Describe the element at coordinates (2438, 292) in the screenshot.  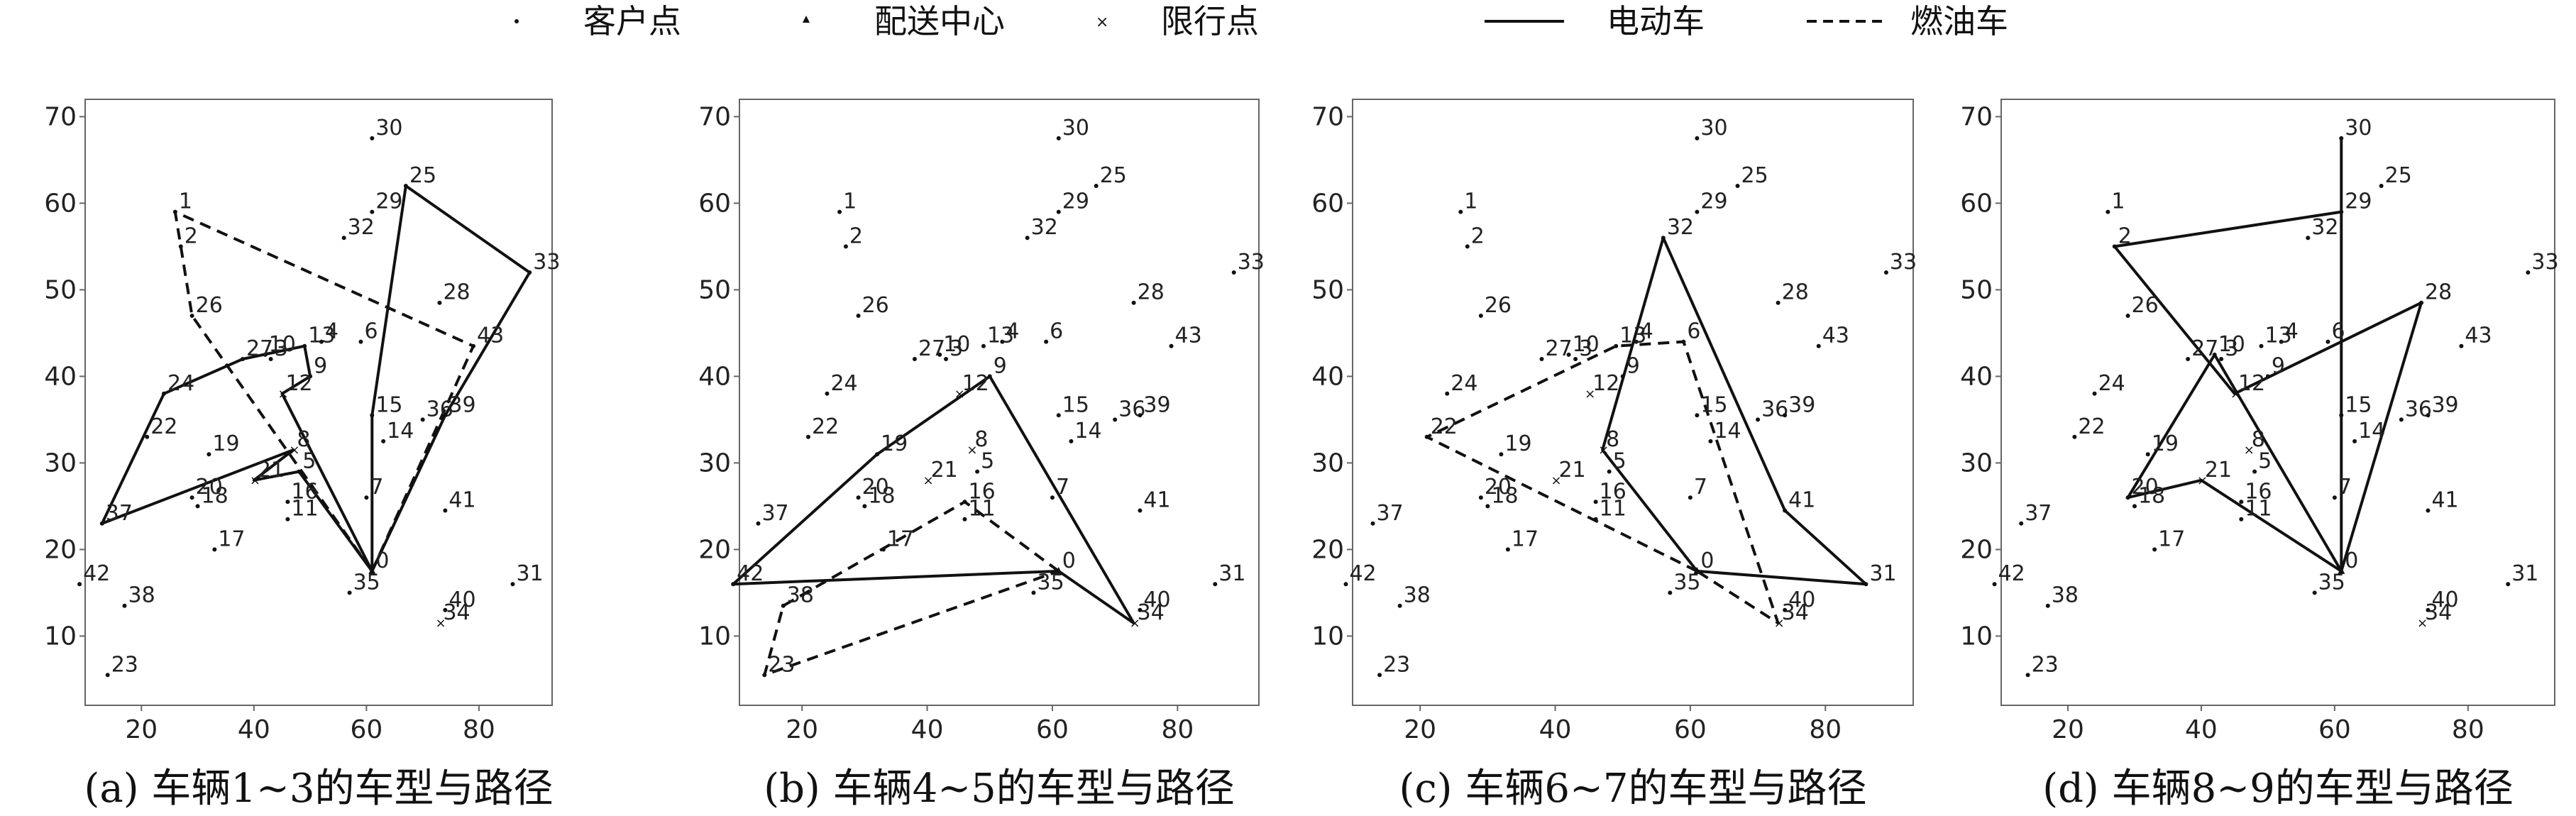
I see `point-label: 28` at that location.